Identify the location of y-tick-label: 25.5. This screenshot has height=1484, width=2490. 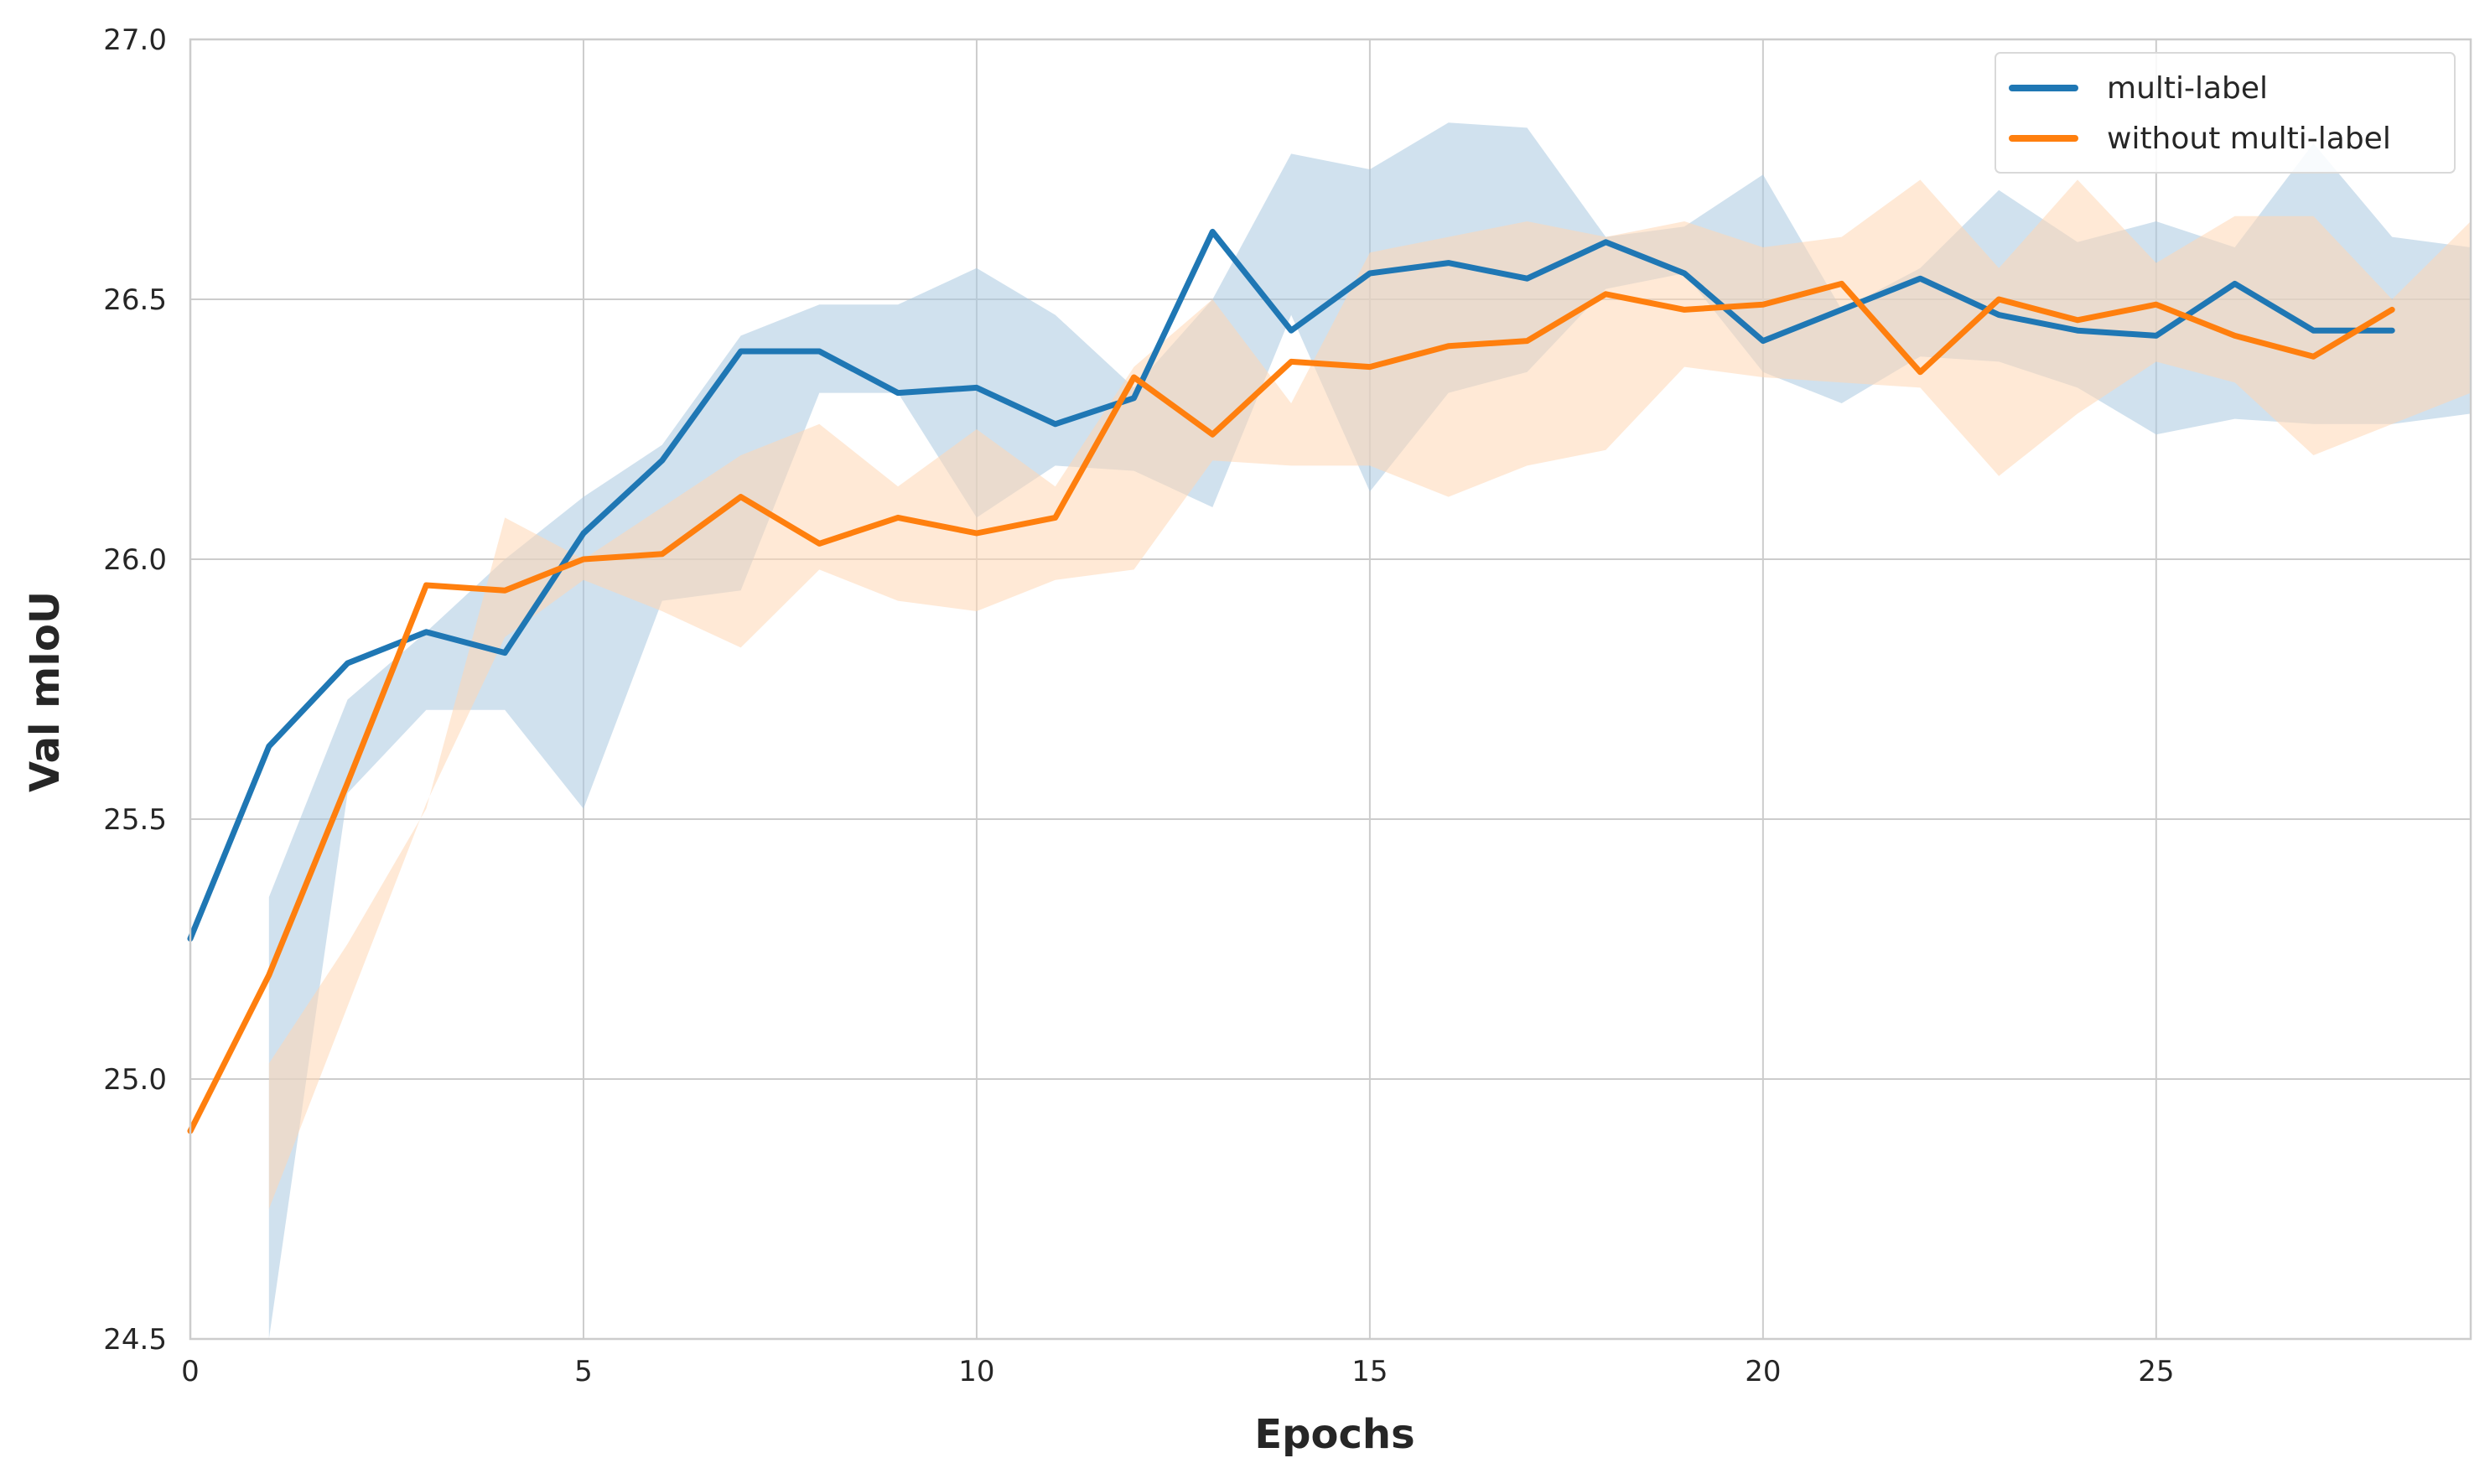
(135, 820).